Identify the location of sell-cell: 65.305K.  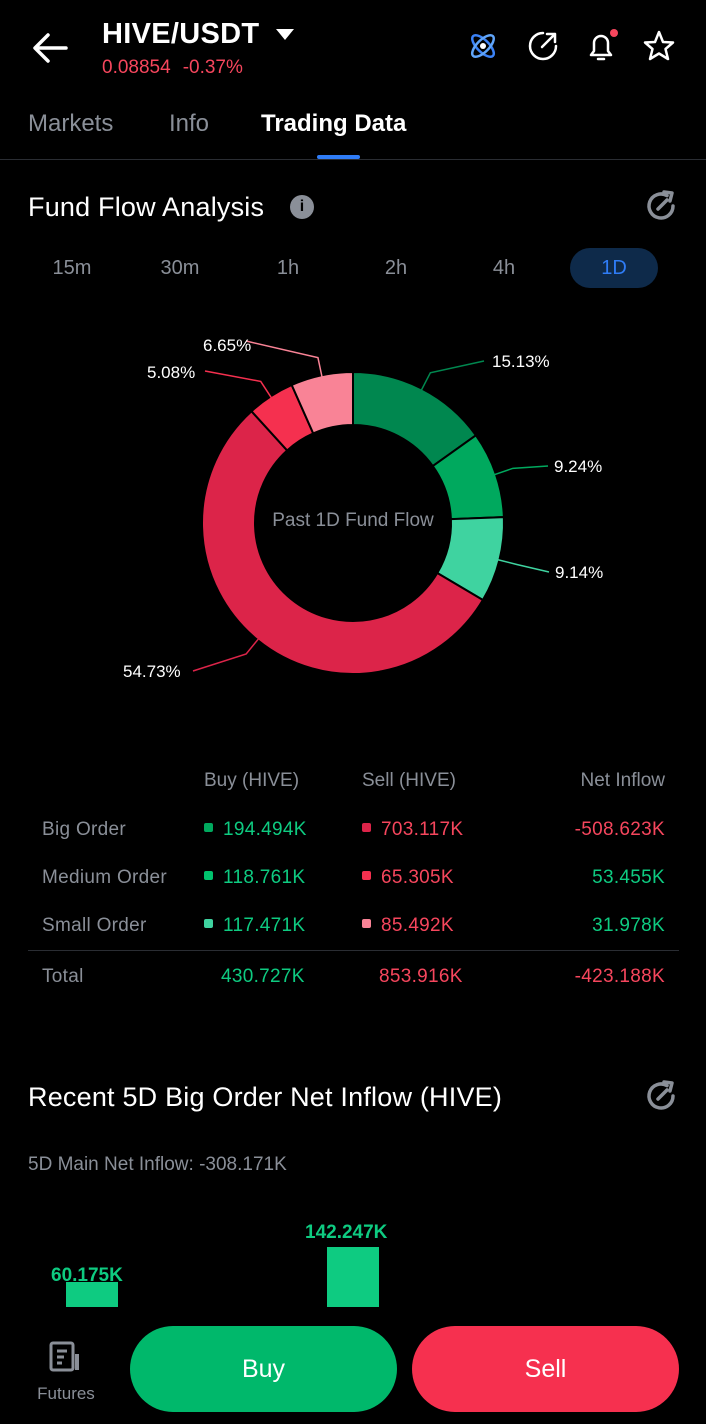
(408, 878).